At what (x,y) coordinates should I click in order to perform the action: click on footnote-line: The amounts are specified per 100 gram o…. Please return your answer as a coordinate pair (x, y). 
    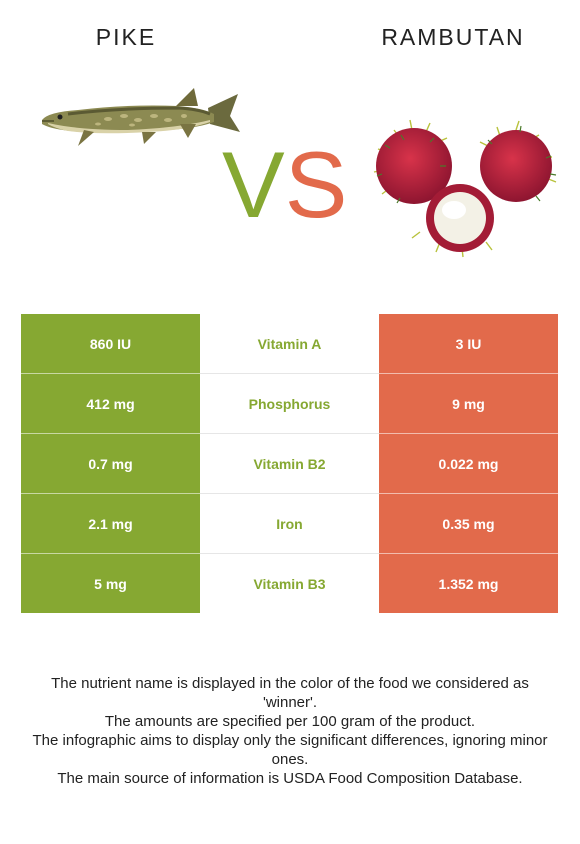
    Looking at the image, I should click on (290, 721).